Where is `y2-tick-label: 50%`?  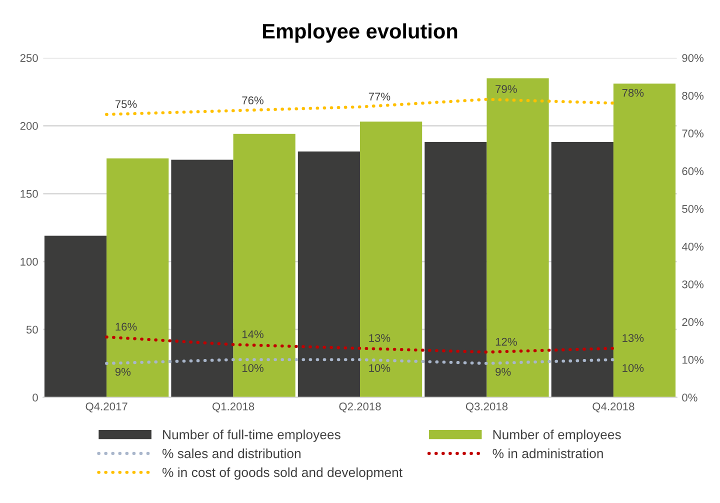
y2-tick-label: 50% is located at coordinates (693, 209).